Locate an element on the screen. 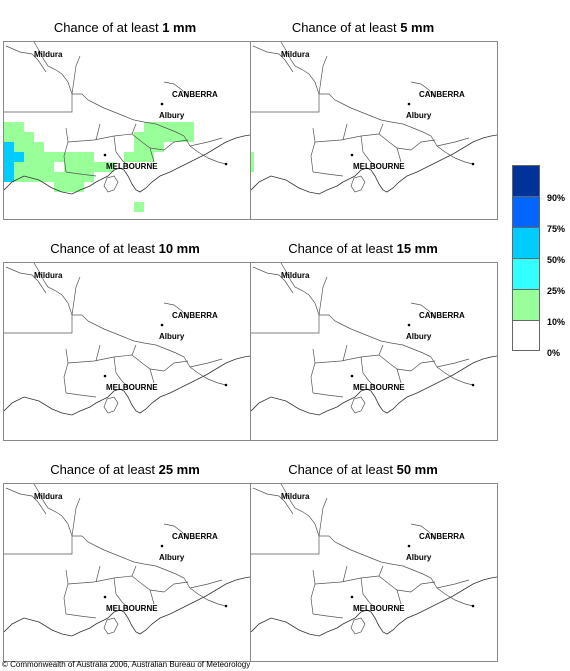 This screenshot has height=671, width=570. panel-title: Chance of at least 5 mm is located at coordinates (363, 27).